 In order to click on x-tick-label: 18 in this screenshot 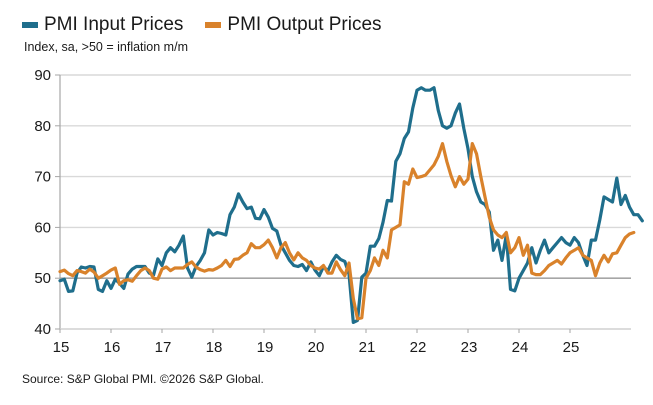, I will do `click(214, 347)`.